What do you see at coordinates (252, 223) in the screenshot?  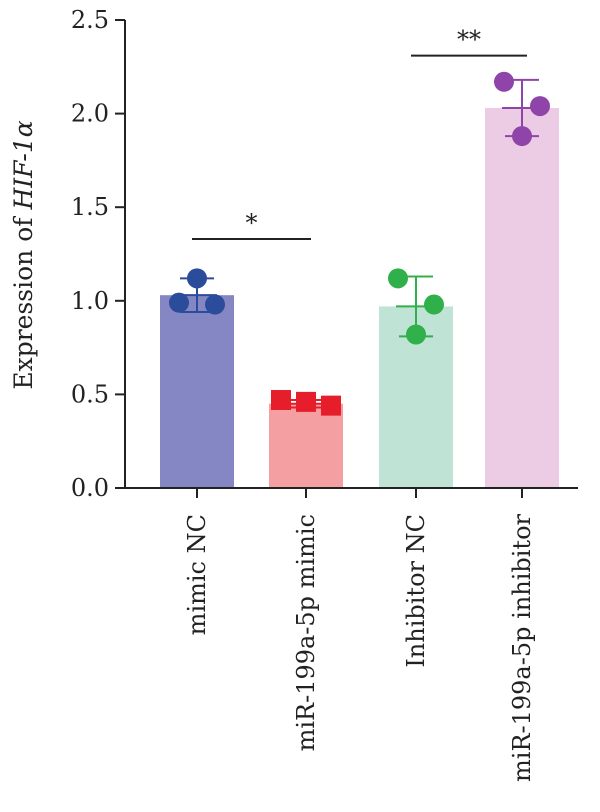 I see `significance-label: *` at bounding box center [252, 223].